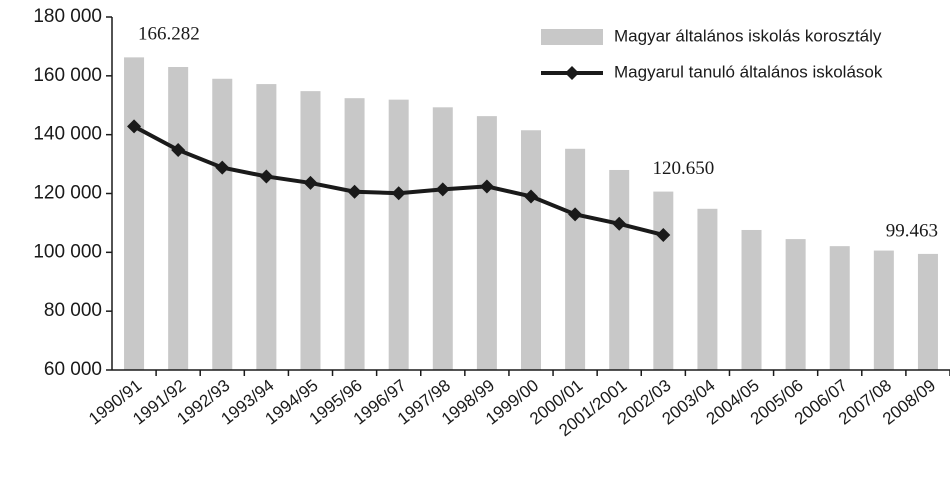 The width and height of the screenshot is (950, 478). What do you see at coordinates (67, 251) in the screenshot?
I see `y-tick-label: 100 000` at bounding box center [67, 251].